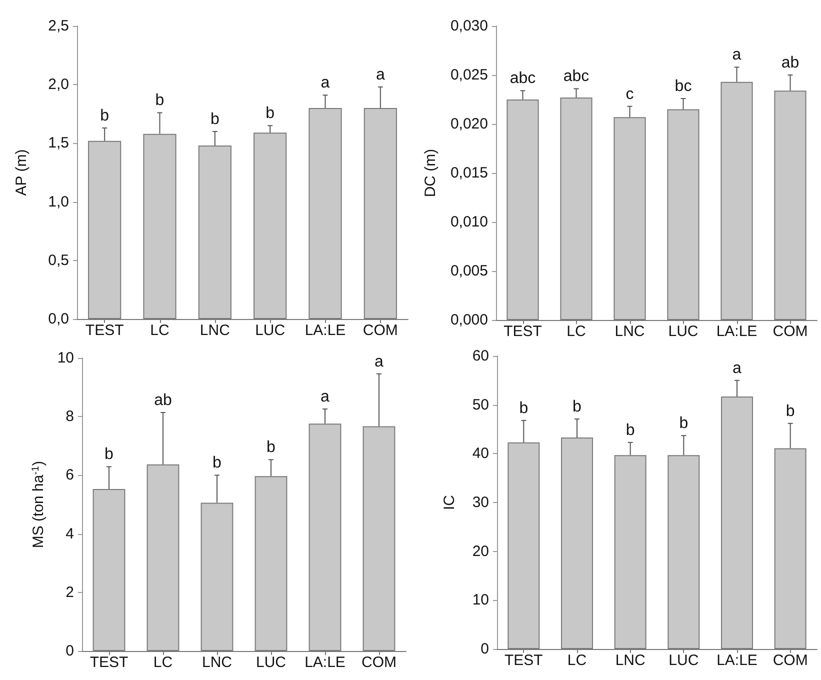 Image resolution: width=821 pixels, height=680 pixels. Describe the element at coordinates (58, 143) in the screenshot. I see `y-tick-label: 1,5` at that location.